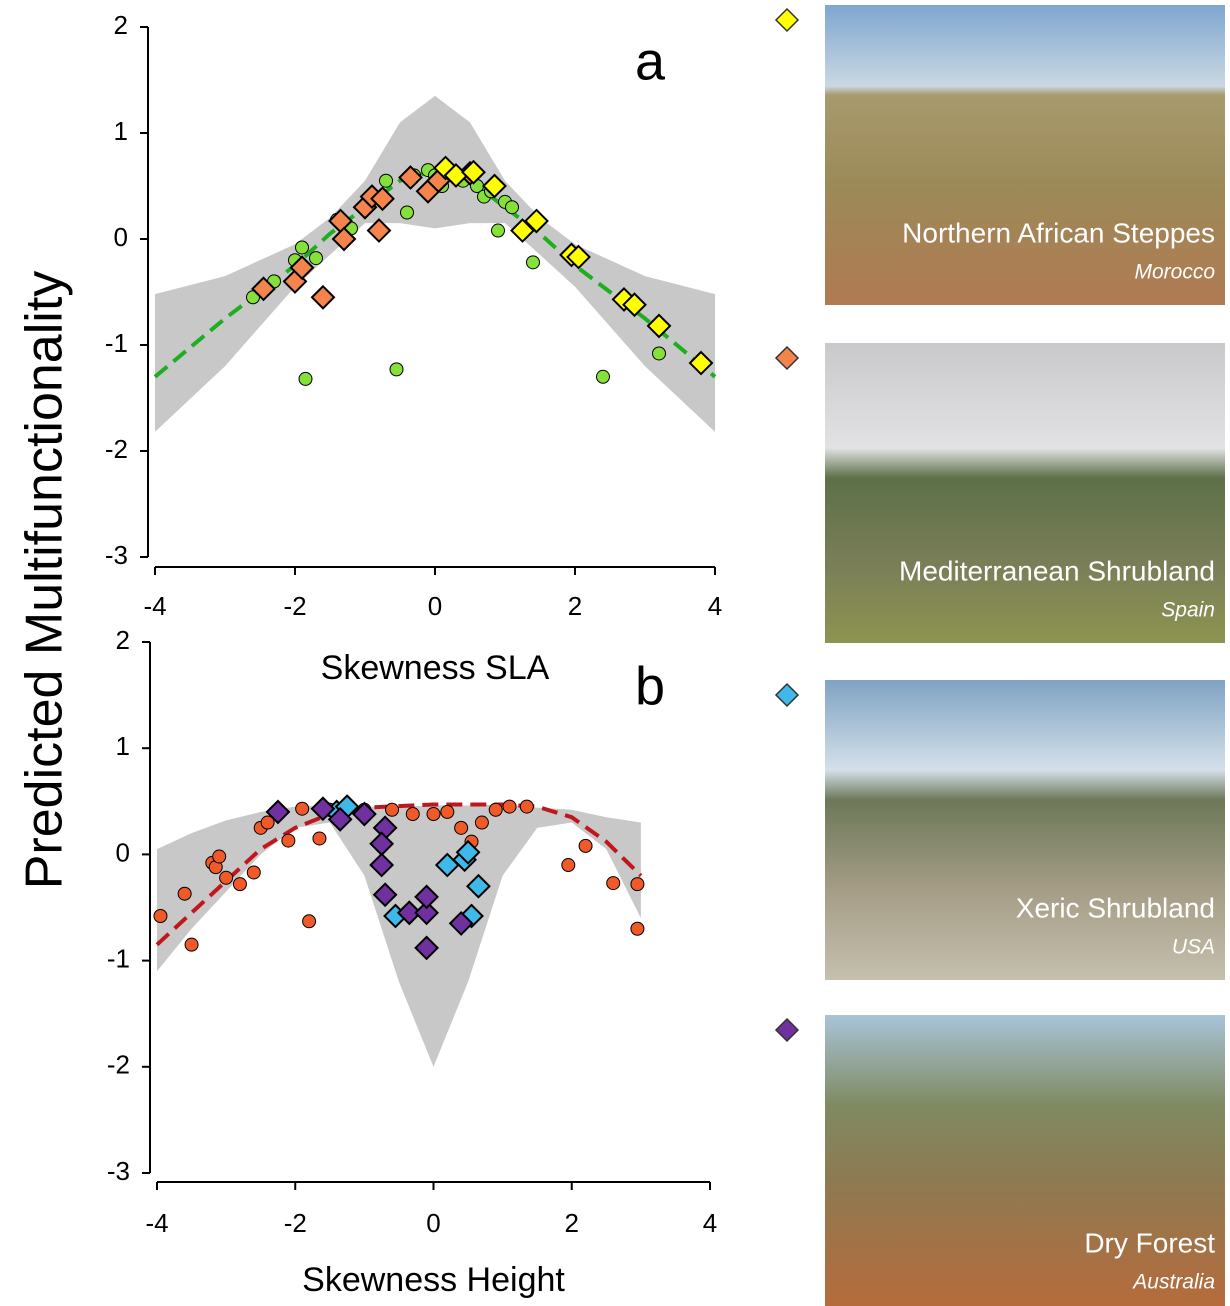 The height and width of the screenshot is (1306, 1230). I want to click on legend-name: Xeric Shrubland, so click(1115, 907).